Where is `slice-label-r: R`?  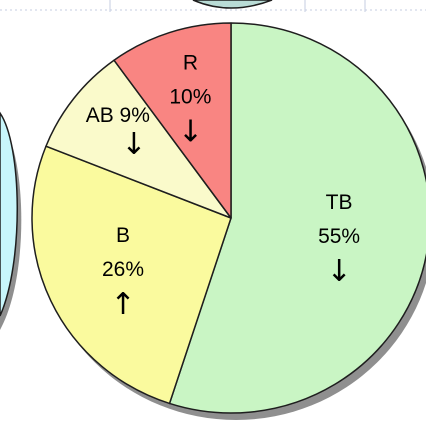 slice-label-r: R is located at coordinates (190, 63).